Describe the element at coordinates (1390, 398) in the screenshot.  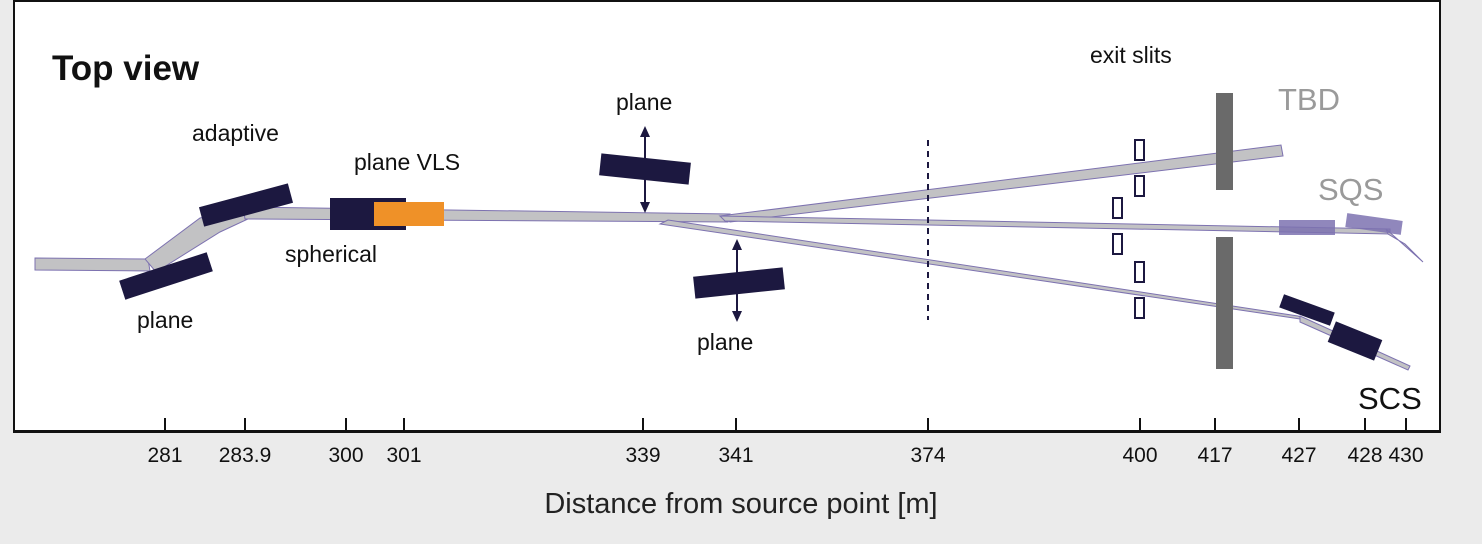
I see `label-scs: SCS` at that location.